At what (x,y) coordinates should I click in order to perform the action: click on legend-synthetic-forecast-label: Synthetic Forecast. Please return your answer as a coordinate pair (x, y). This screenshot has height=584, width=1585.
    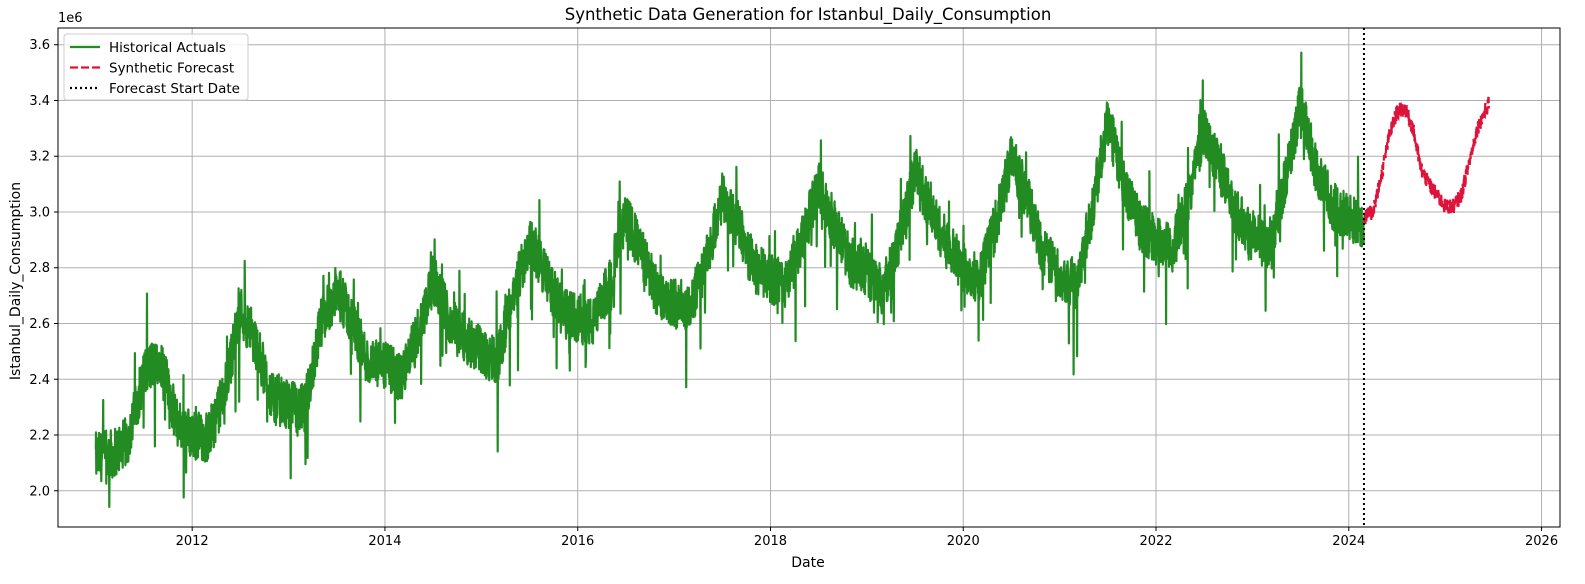
    Looking at the image, I should click on (171, 69).